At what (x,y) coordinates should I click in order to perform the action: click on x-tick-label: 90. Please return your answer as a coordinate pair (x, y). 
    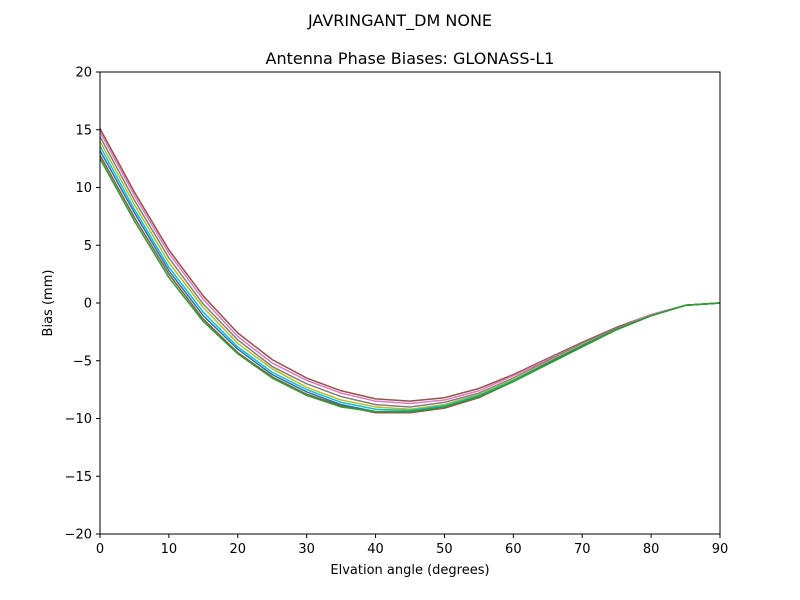
    Looking at the image, I should click on (720, 549).